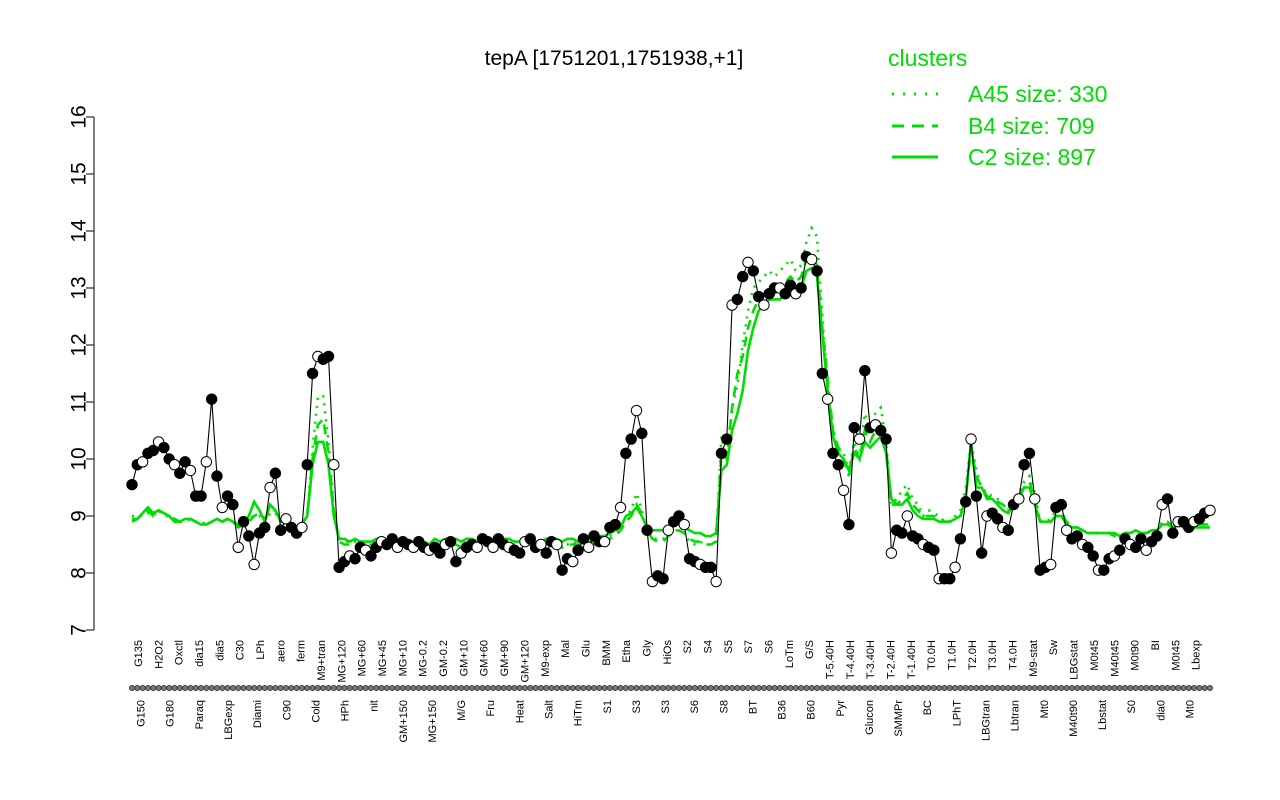  Describe the element at coordinates (841, 708) in the screenshot. I see `x-tick-label: Pyr` at that location.